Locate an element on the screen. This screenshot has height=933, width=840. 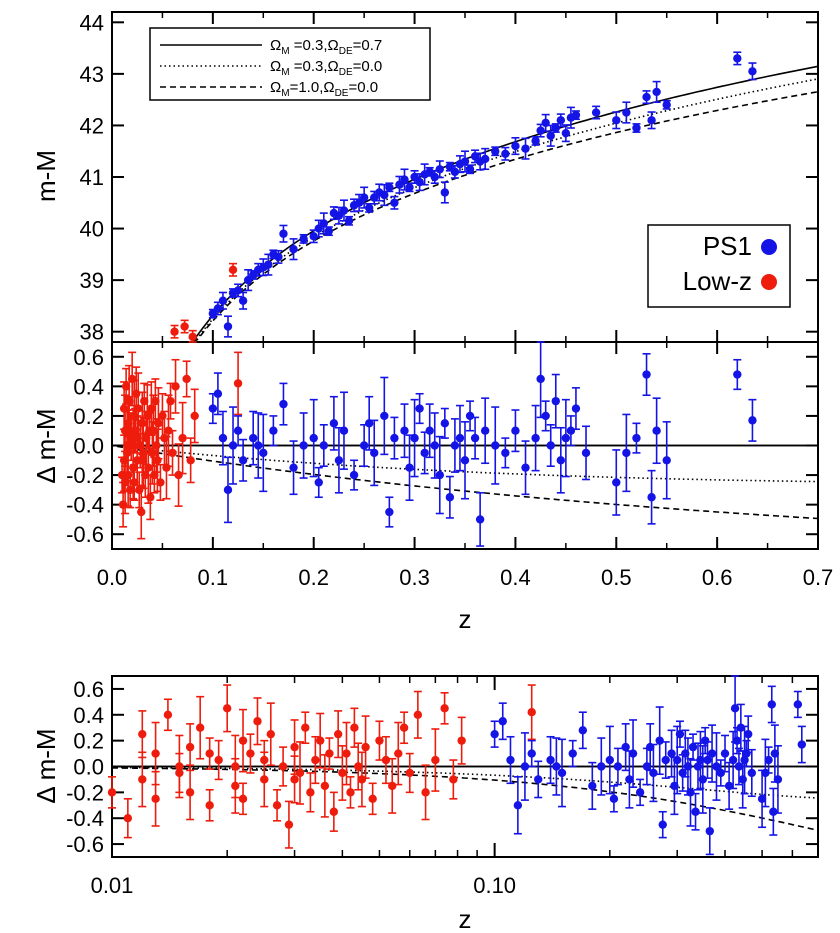
bottom-xlabel: z is located at coordinates (465, 918).